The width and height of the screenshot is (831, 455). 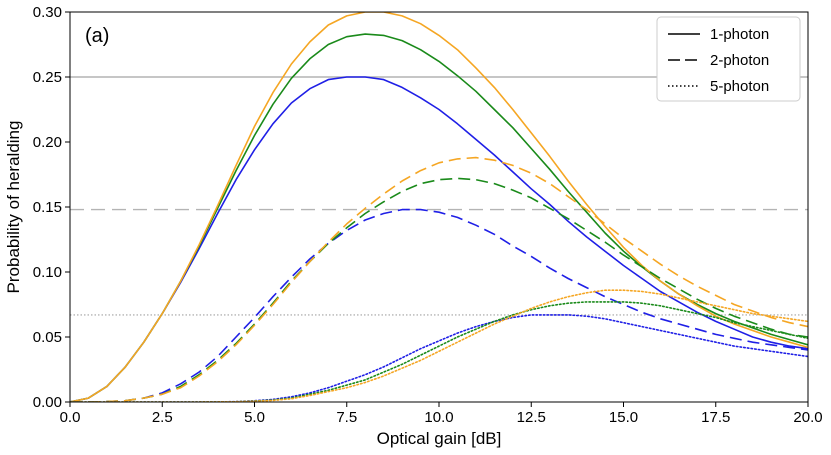 What do you see at coordinates (438, 417) in the screenshot?
I see `x-tick-label: 10.0` at bounding box center [438, 417].